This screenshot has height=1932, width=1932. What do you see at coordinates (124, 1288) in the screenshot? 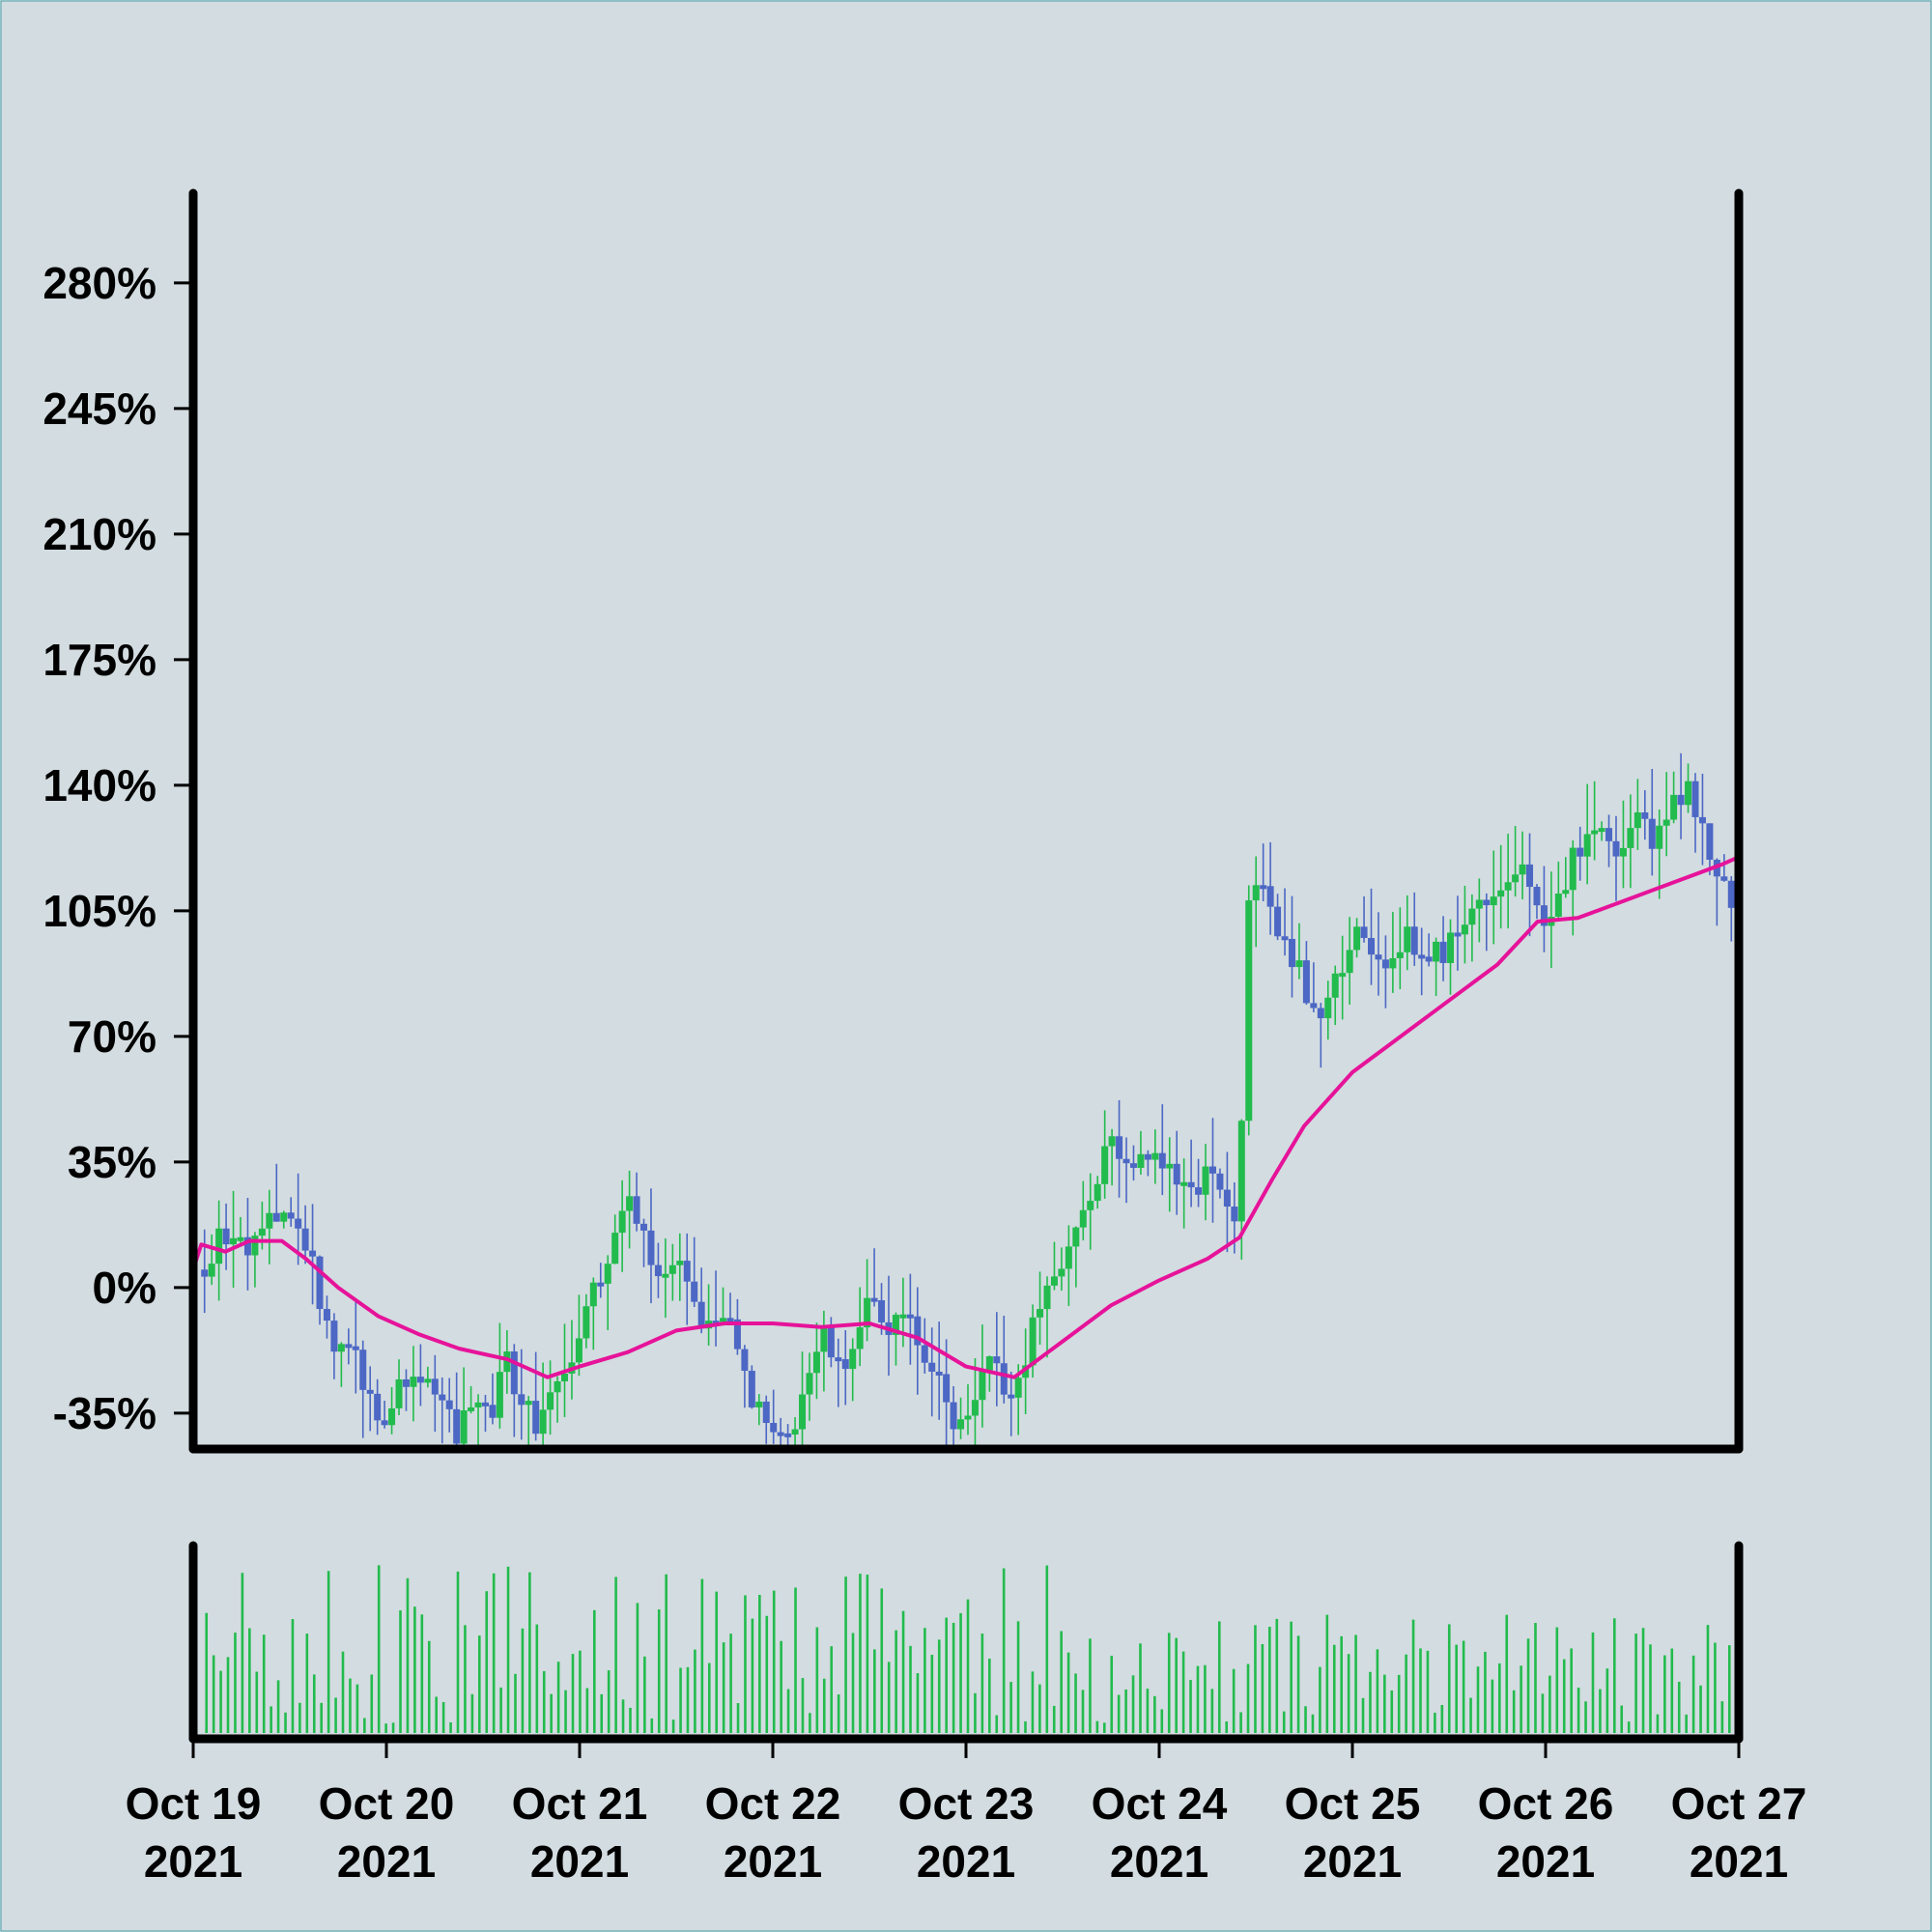
I see `y-tick-label: 0%` at bounding box center [124, 1288].